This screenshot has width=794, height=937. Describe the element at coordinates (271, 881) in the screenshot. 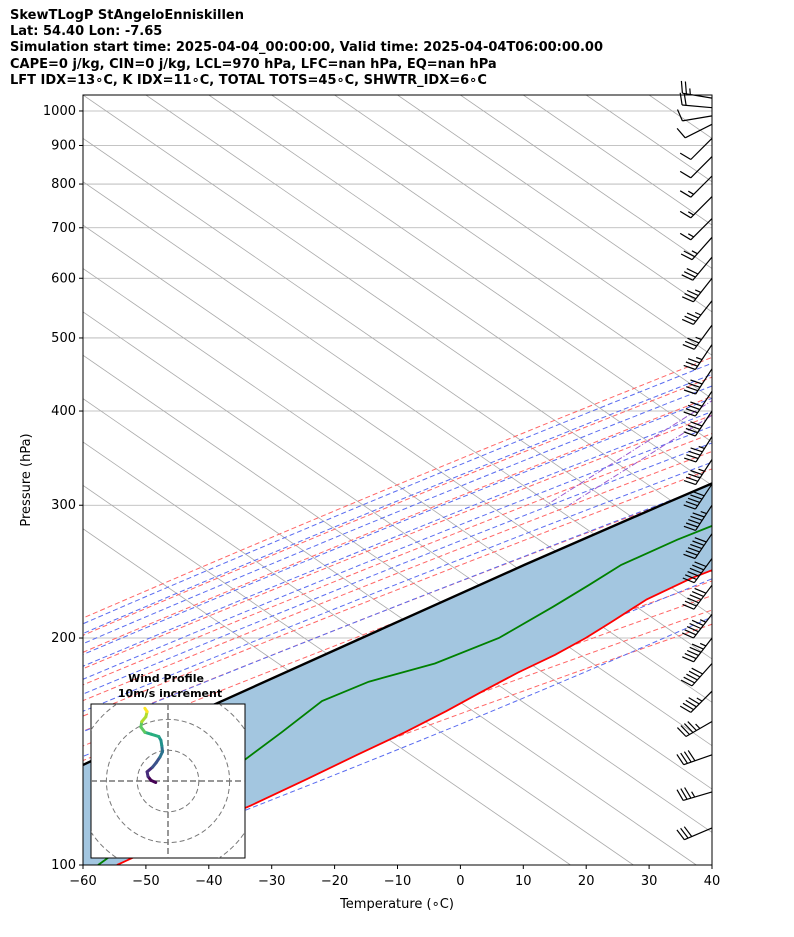

I see `x-tick-label: −30` at that location.